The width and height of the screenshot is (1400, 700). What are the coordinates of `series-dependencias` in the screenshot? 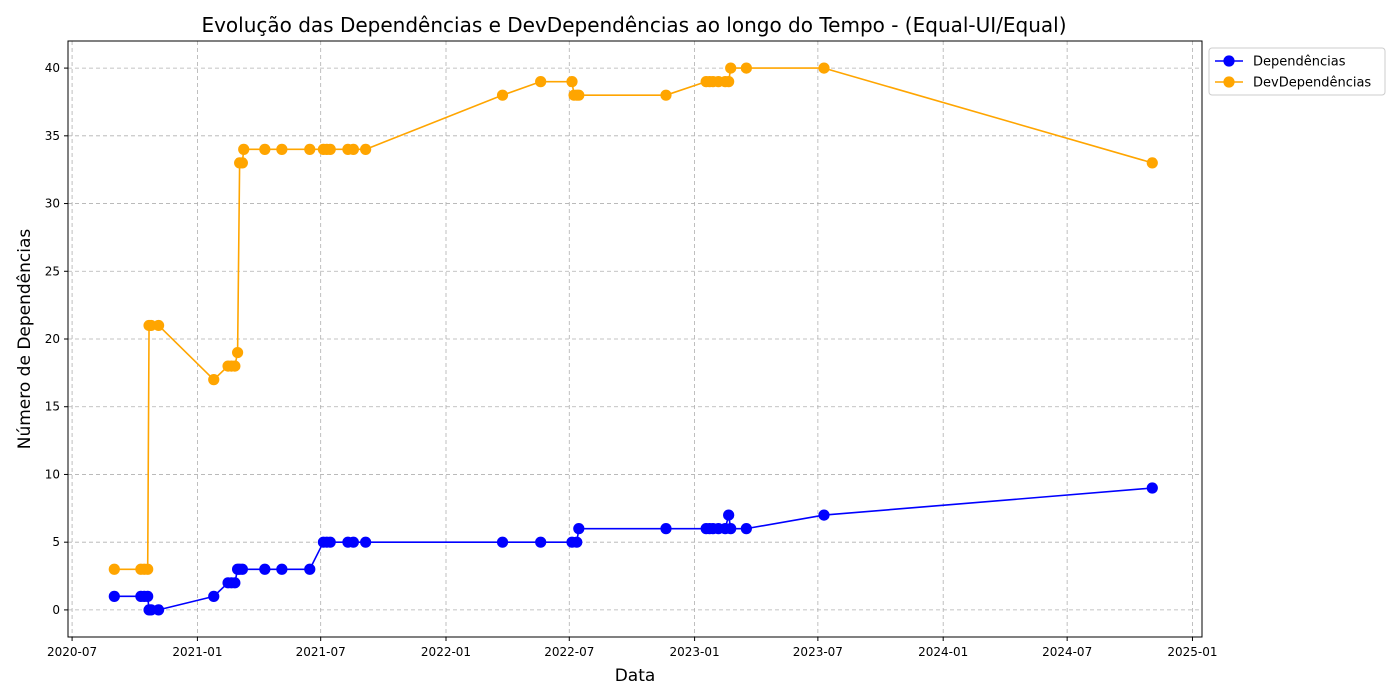 It's located at (633, 549).